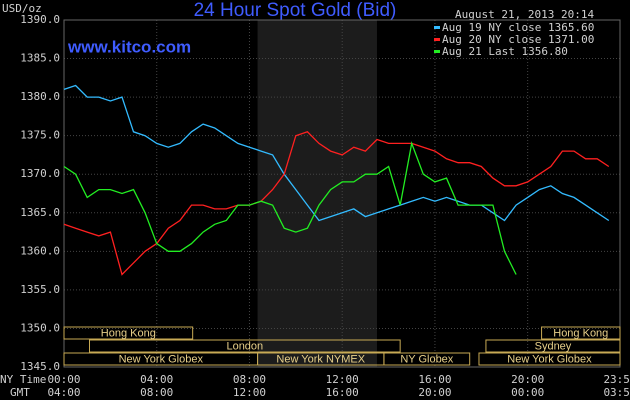 This screenshot has width=630, height=400. I want to click on gmt-tick-label: 08:00, so click(156, 392).